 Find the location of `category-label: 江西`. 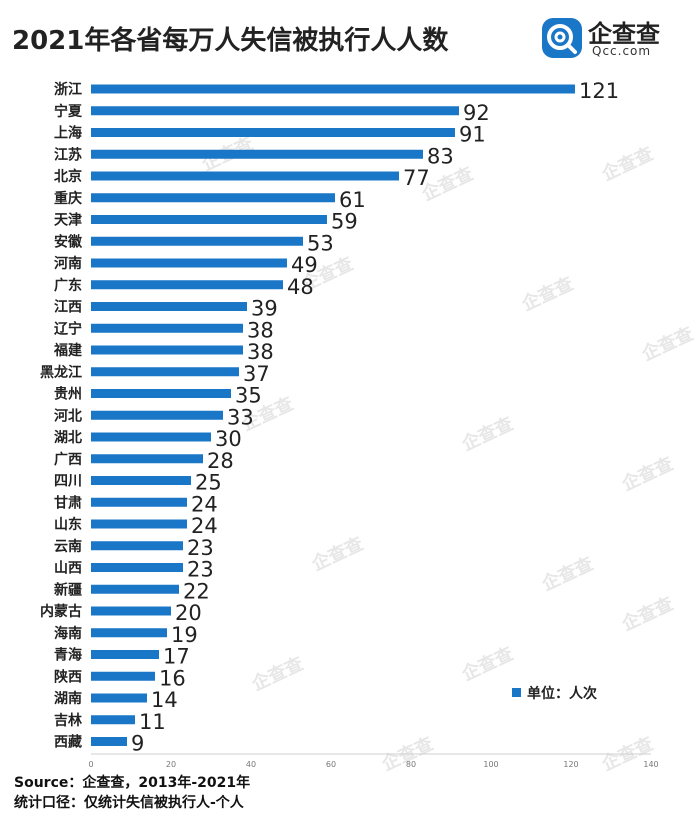

category-label: 江西 is located at coordinates (68, 307).